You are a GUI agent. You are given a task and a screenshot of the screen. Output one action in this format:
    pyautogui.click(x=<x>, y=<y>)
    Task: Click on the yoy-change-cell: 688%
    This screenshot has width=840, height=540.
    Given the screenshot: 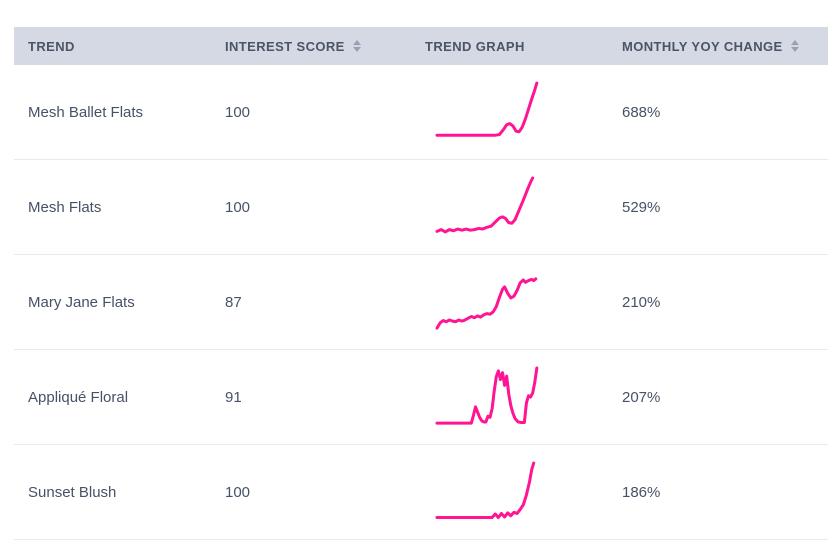 What is the action you would take?
    pyautogui.click(x=641, y=112)
    